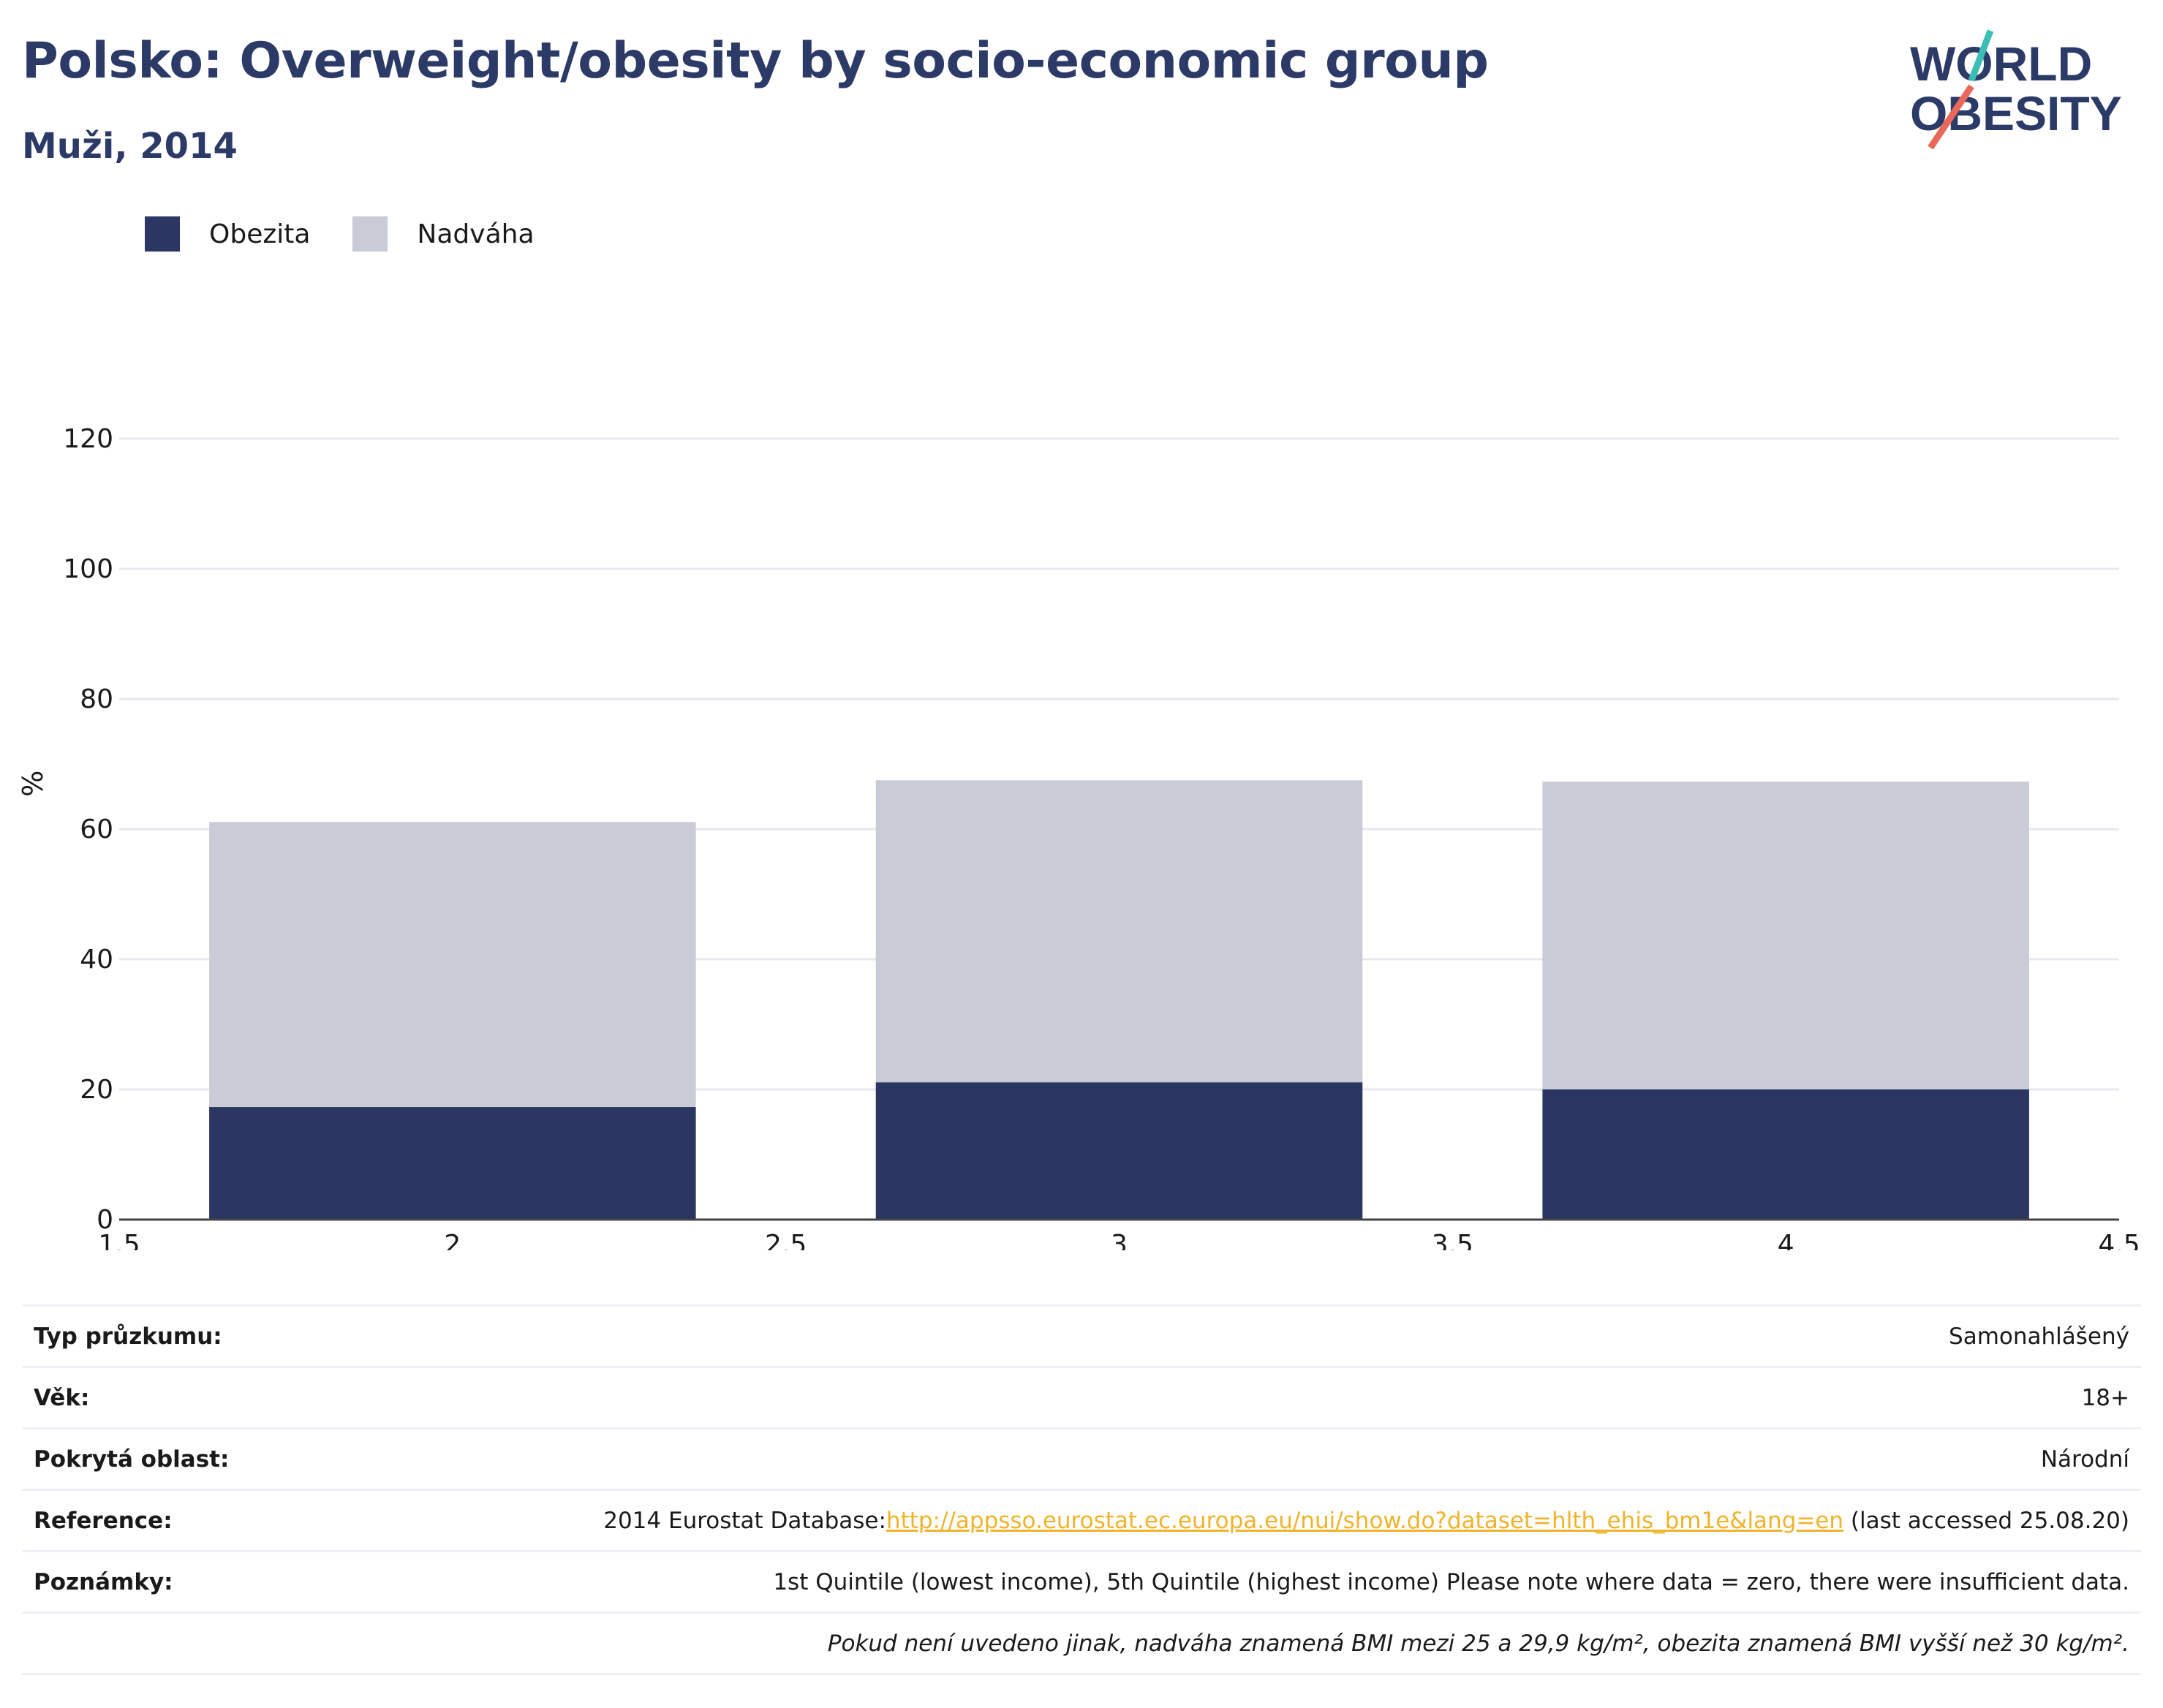 Image resolution: width=2163 pixels, height=1708 pixels. What do you see at coordinates (370, 234) in the screenshot?
I see `legend-swatch-nadvaha` at bounding box center [370, 234].